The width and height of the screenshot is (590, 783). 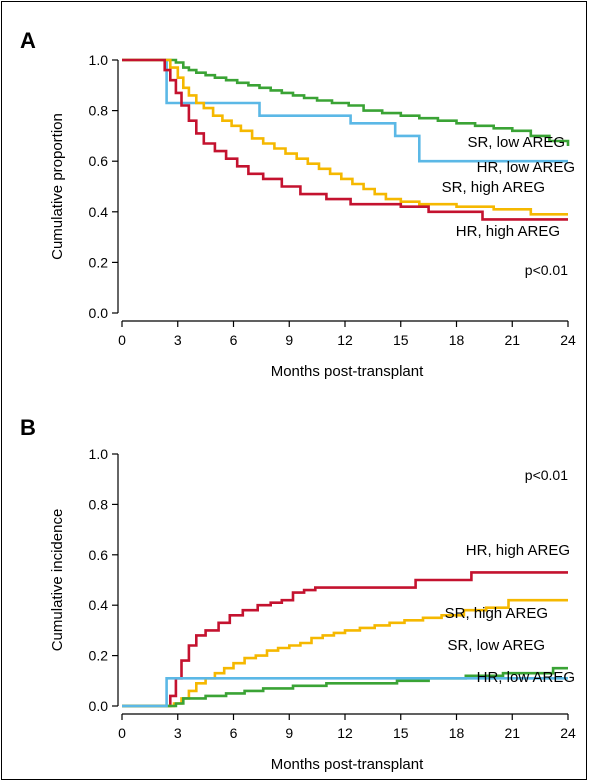 I want to click on y-axis-title: Cumulative proportion, so click(x=57, y=186).